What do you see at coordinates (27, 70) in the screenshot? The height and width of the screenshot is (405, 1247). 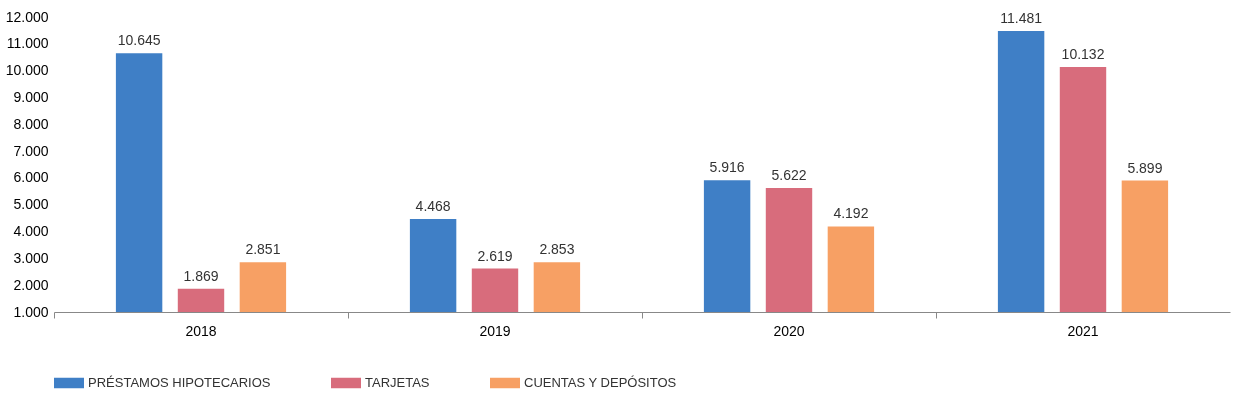 I see `y-tick-label: 10.000` at bounding box center [27, 70].